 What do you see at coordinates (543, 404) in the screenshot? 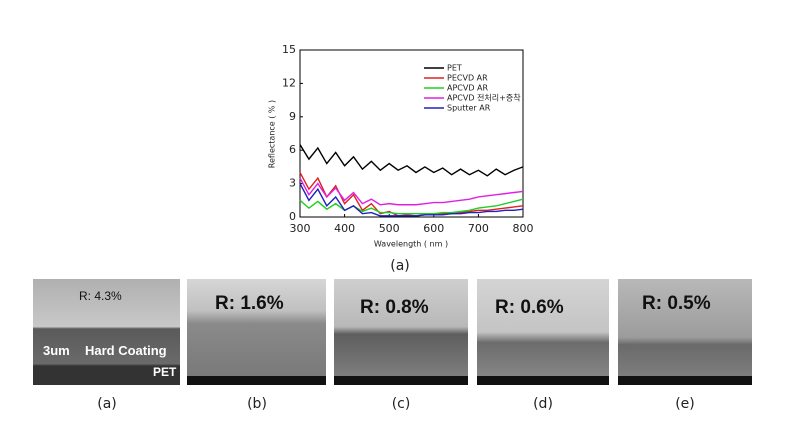
I see `image-caption: (d)` at bounding box center [543, 404].